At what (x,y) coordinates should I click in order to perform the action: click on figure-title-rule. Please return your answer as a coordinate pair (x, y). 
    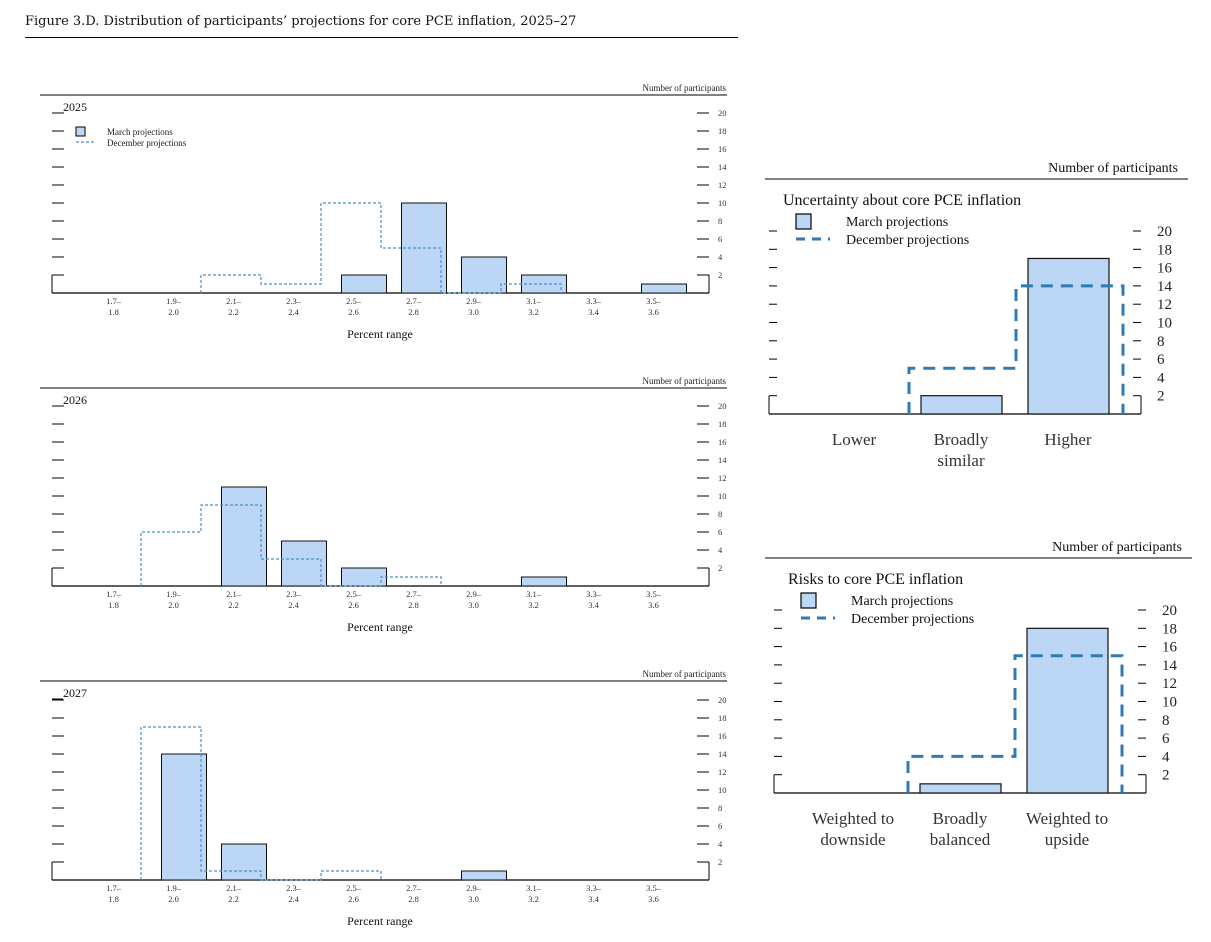
    Looking at the image, I should click on (381, 37).